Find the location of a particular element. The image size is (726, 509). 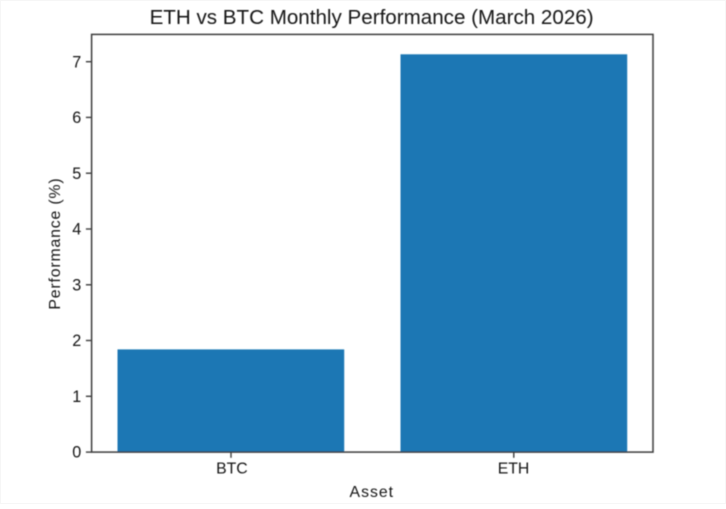

svg-text: BTC is located at coordinates (232, 469).